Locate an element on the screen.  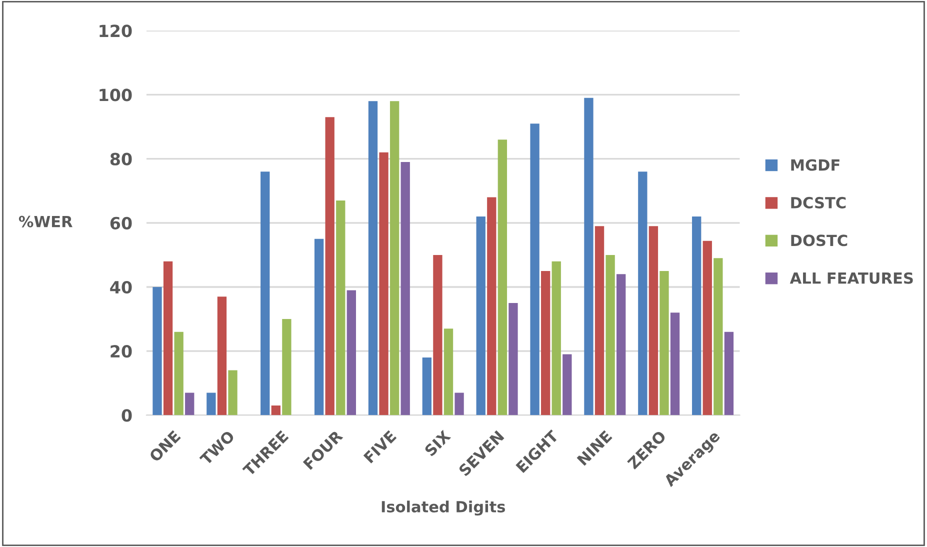
legend-label: MGDF is located at coordinates (815, 165).